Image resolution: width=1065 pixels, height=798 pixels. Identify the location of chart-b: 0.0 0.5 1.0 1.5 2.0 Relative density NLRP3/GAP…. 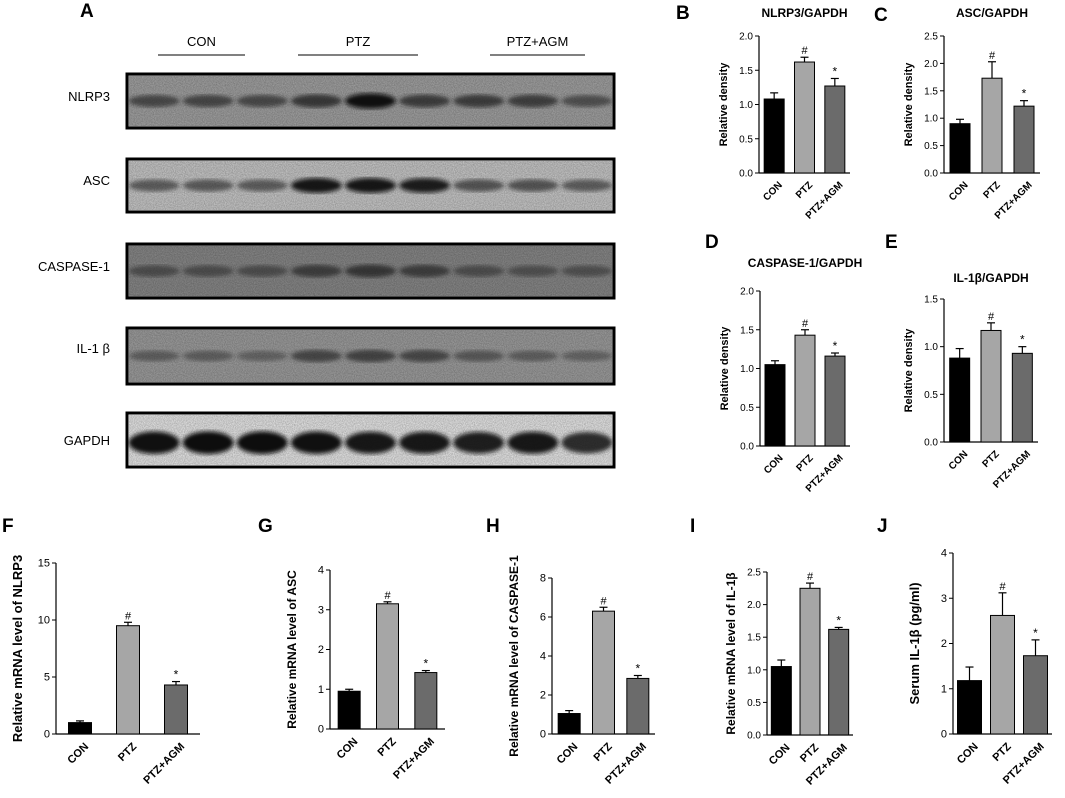
(784, 114).